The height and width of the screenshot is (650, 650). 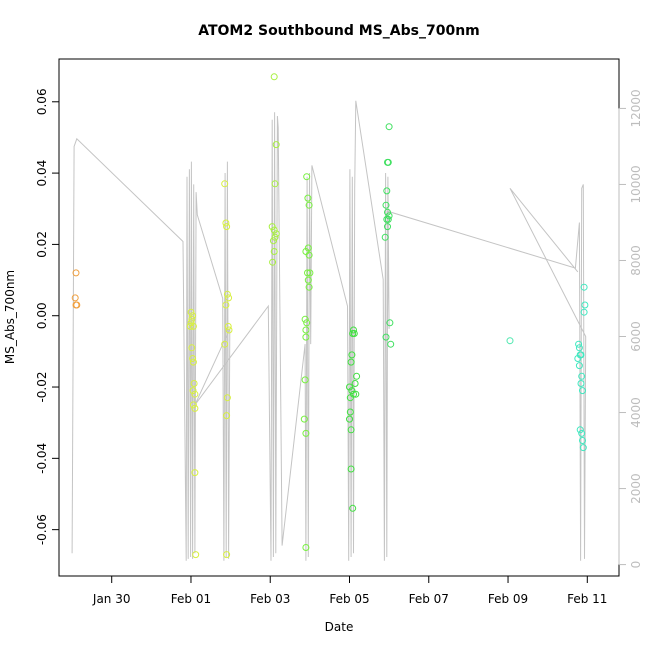 What do you see at coordinates (191, 599) in the screenshot?
I see `x-tick-label: Feb 01` at bounding box center [191, 599].